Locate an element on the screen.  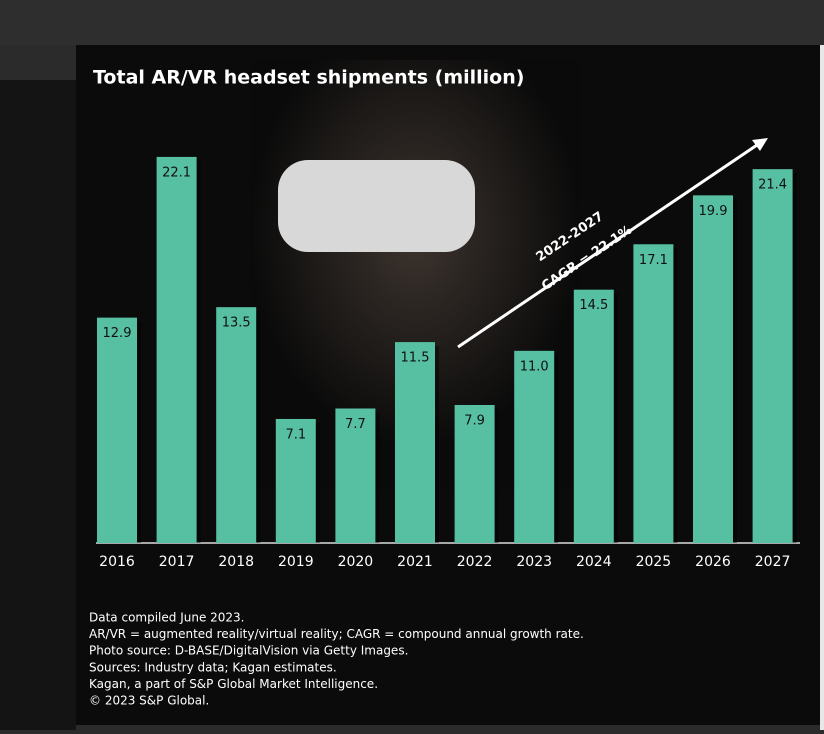
value-label: 12.9 is located at coordinates (117, 333).